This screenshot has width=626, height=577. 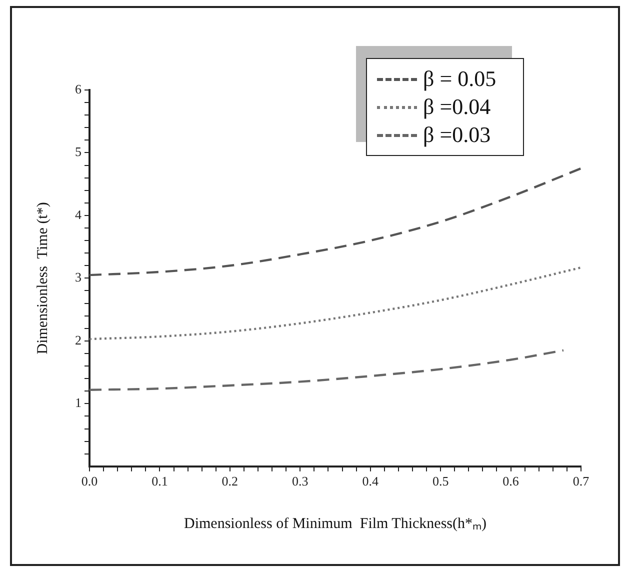 I want to click on y-tick-label: 1, so click(x=78, y=402).